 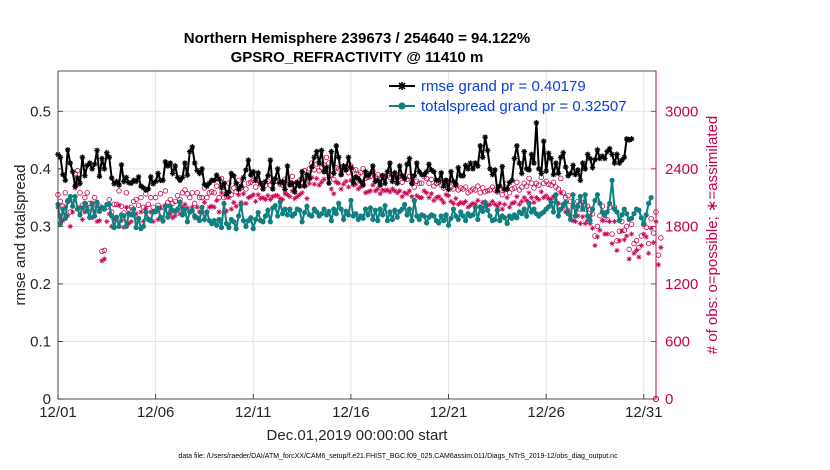 I want to click on legend-rmse-marker, so click(x=402, y=86).